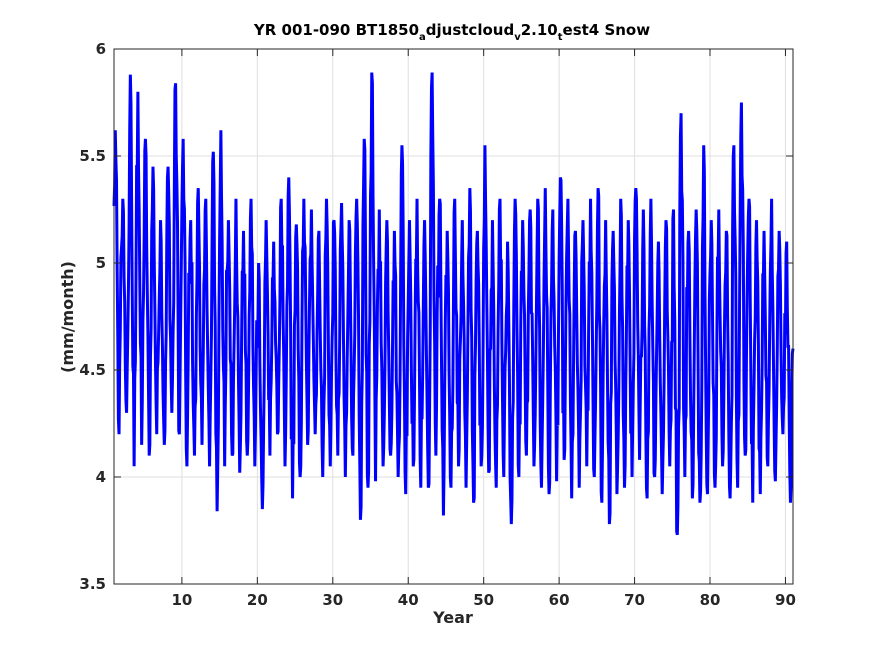 Image resolution: width=875 pixels, height=656 pixels. I want to click on title-subscript-3: t, so click(560, 37).